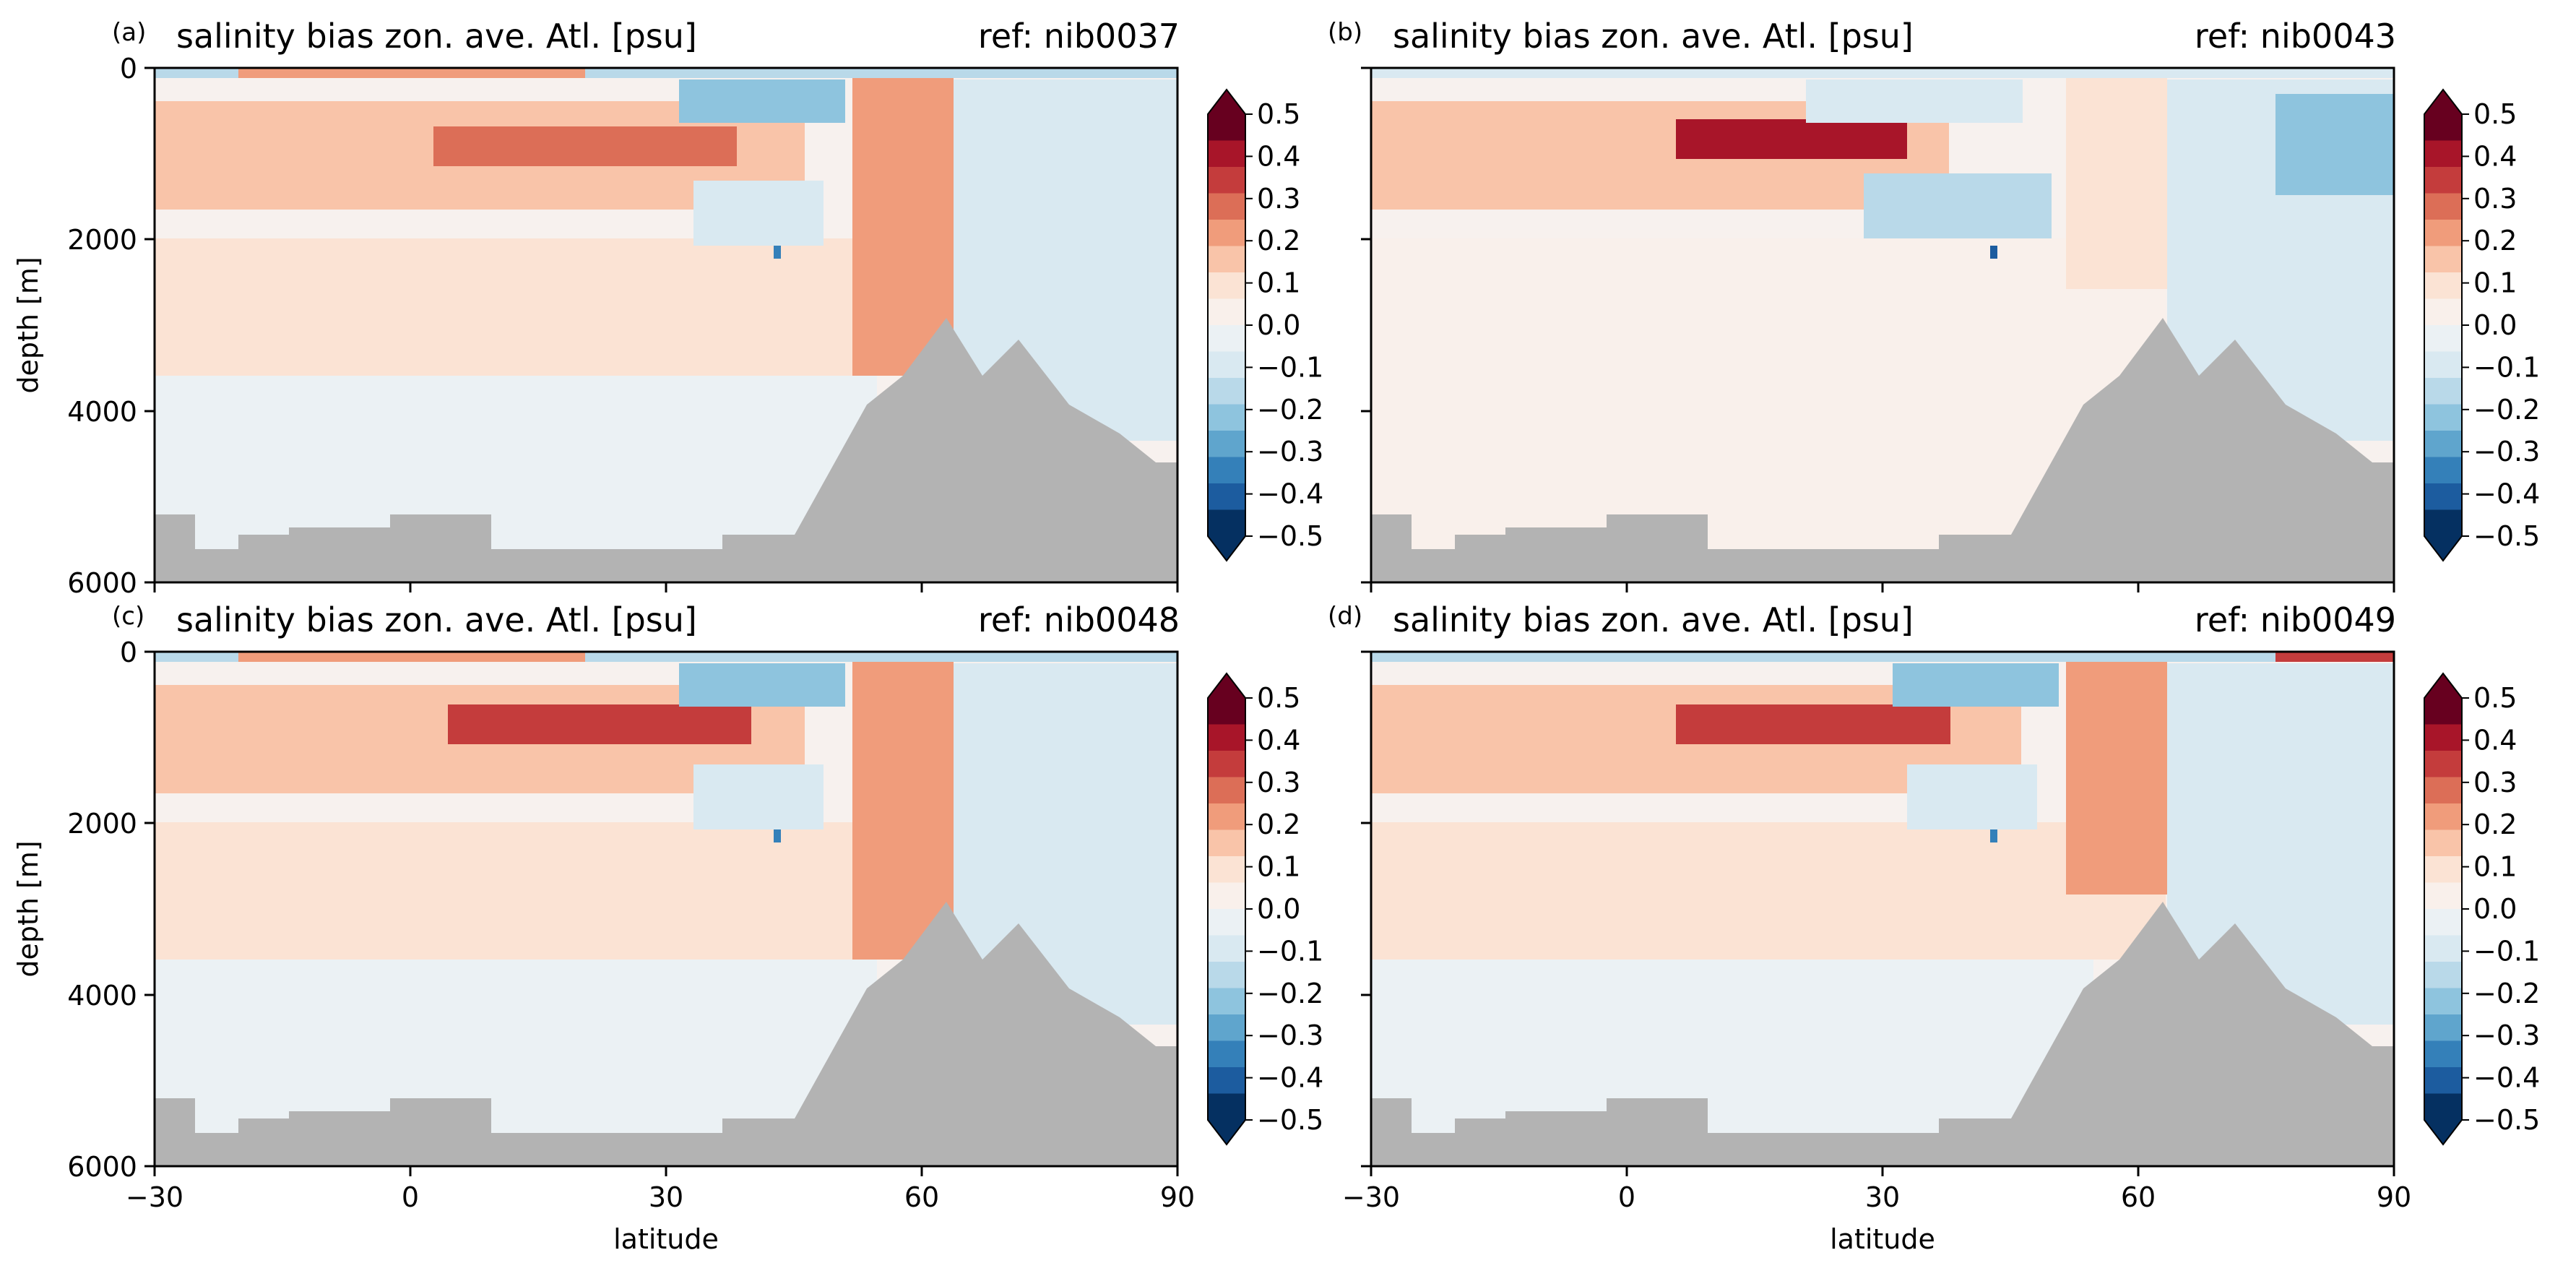 The width and height of the screenshot is (2576, 1263). I want to click on panel-d-x-ticks, so click(1882, 1171).